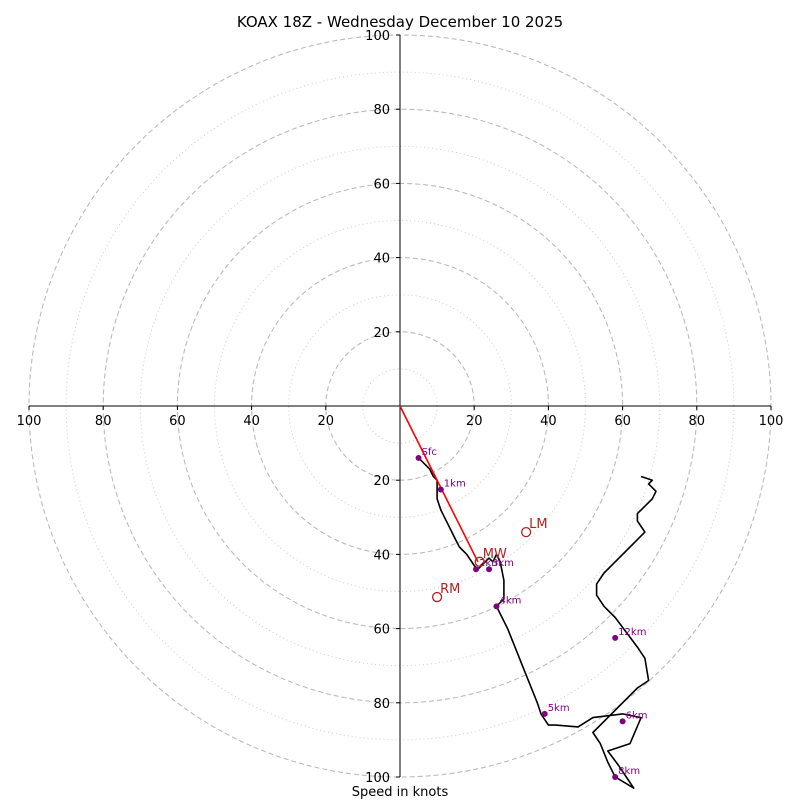 This screenshot has width=800, height=800. Describe the element at coordinates (437, 597) in the screenshot. I see `storm-motion-marker-rm` at that location.